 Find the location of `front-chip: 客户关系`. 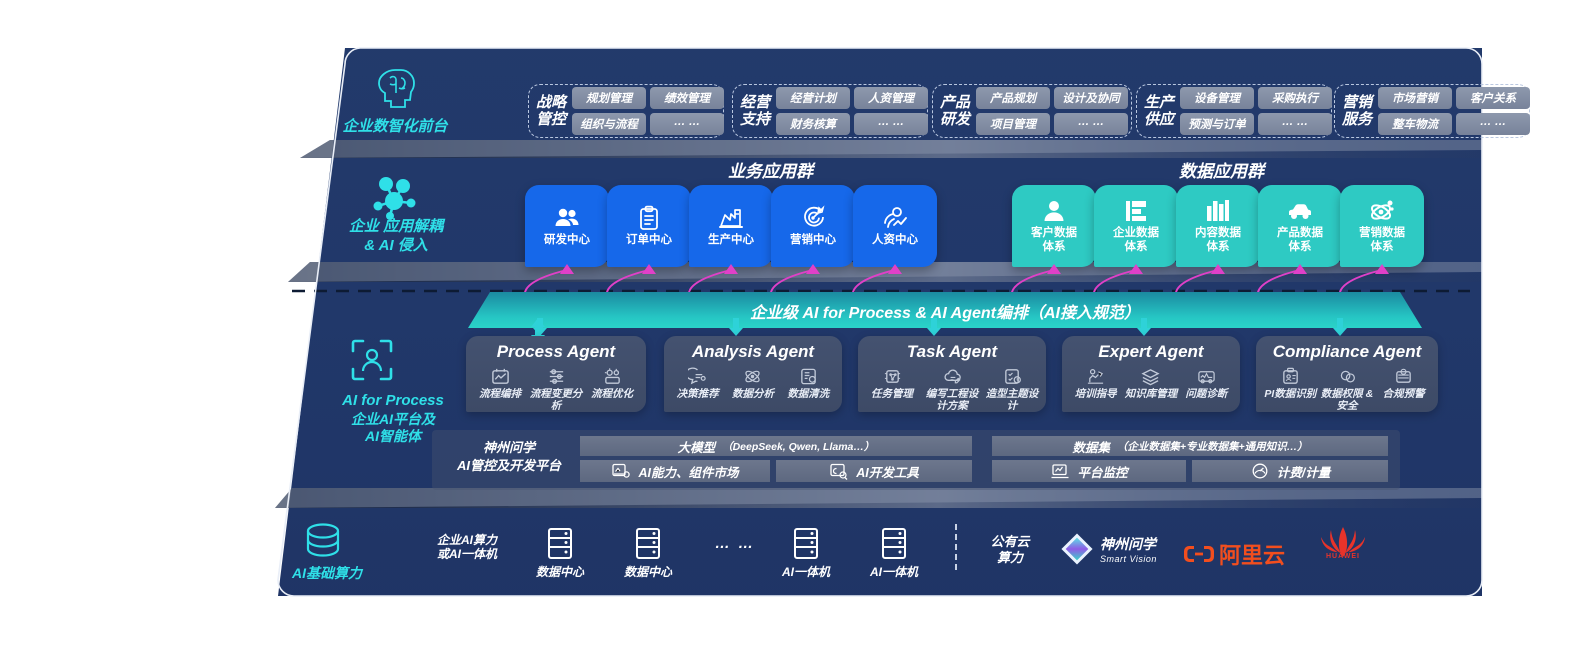

front-chip: 客户关系 is located at coordinates (1493, 98).